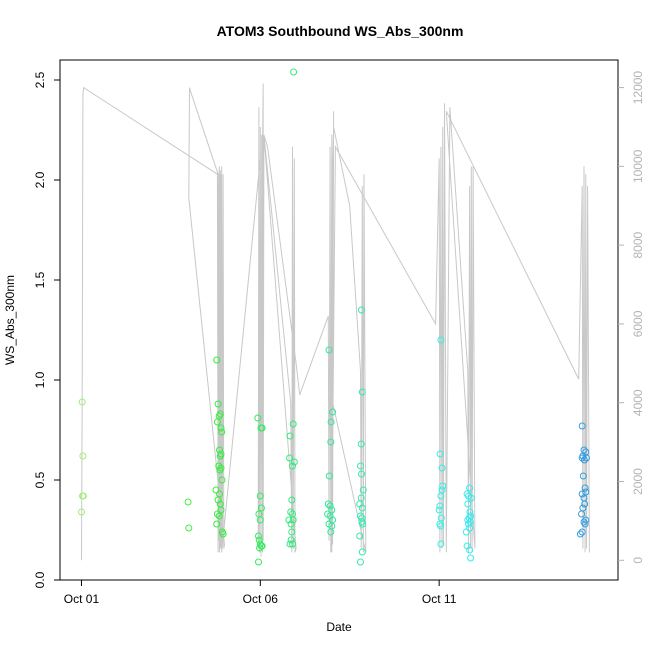 This screenshot has height=650, width=650. I want to click on chart-title: ATOM3 Southbound WS_Abs_300nm, so click(340, 31).